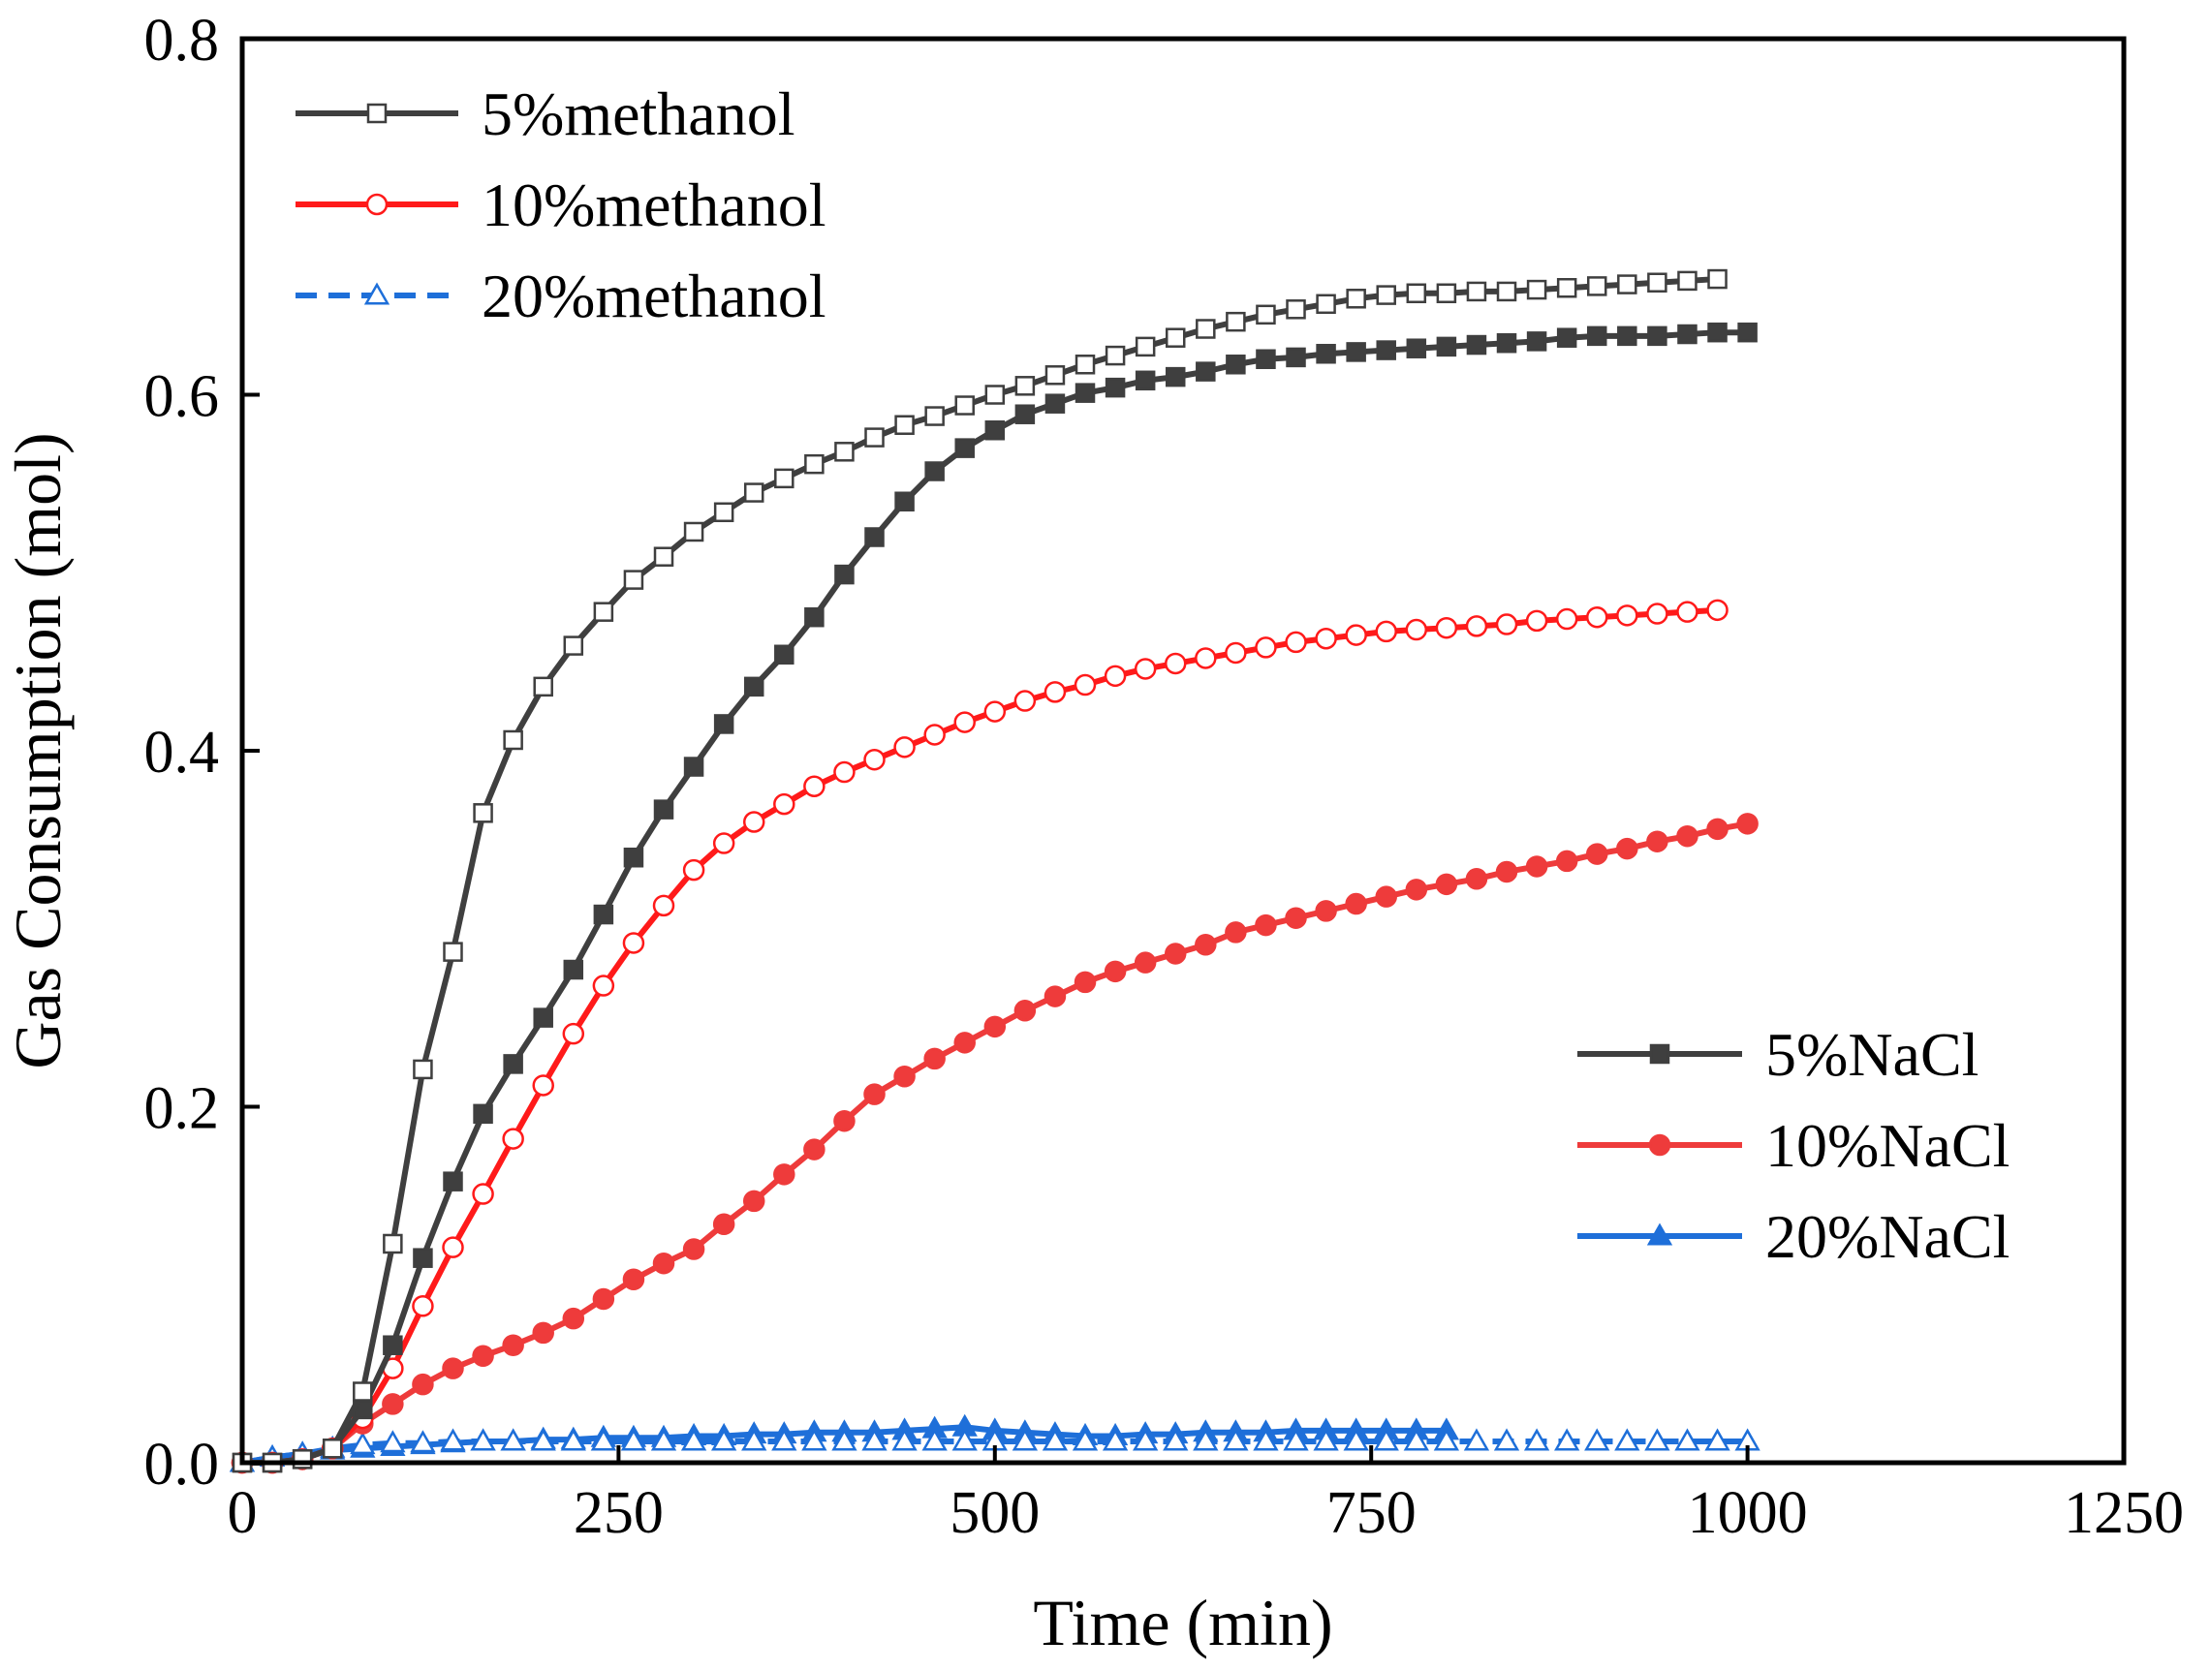  Describe the element at coordinates (1659, 1054) in the screenshot. I see `legend-swatch-marker` at that location.